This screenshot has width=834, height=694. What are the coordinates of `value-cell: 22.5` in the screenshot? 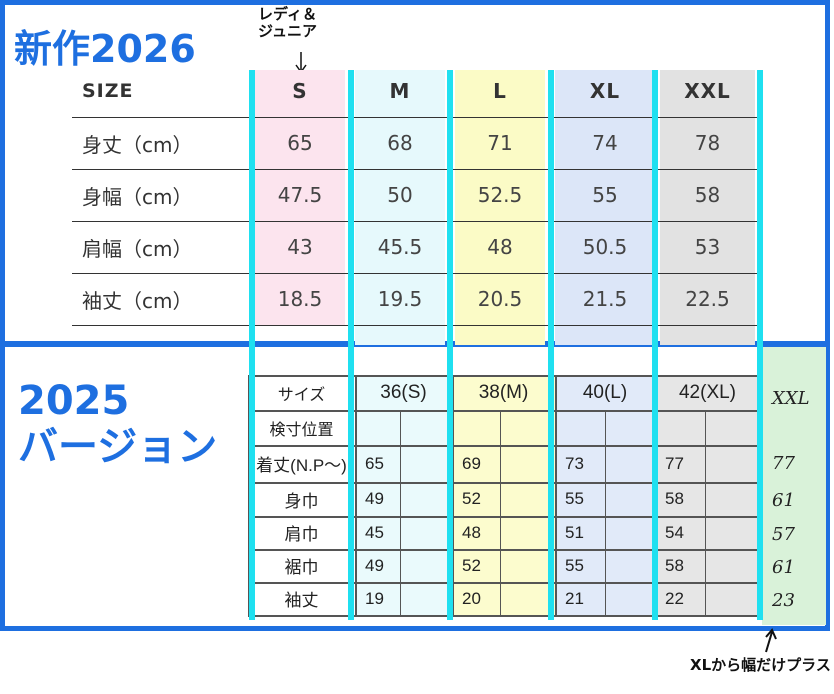 It's located at (707, 299).